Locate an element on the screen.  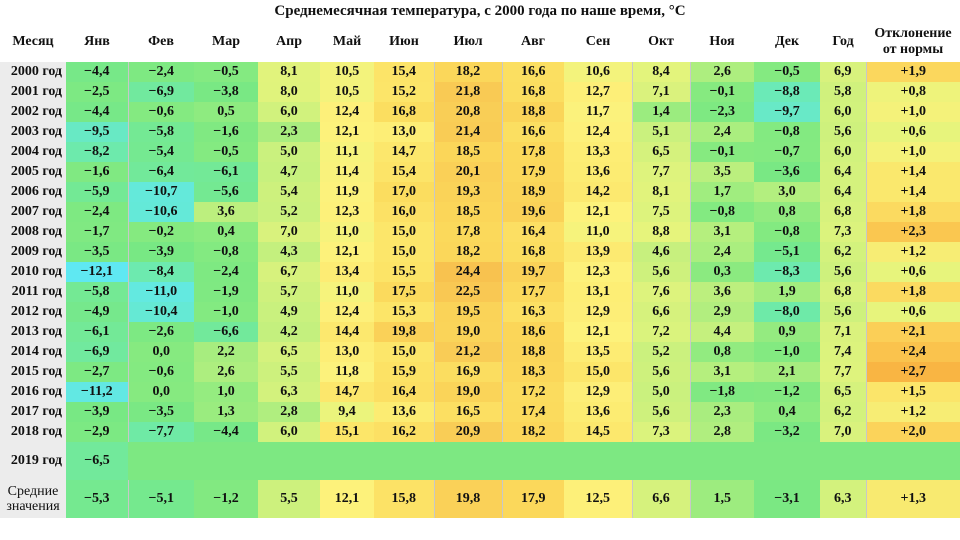
row-label: 2014 год is located at coordinates (33, 352).